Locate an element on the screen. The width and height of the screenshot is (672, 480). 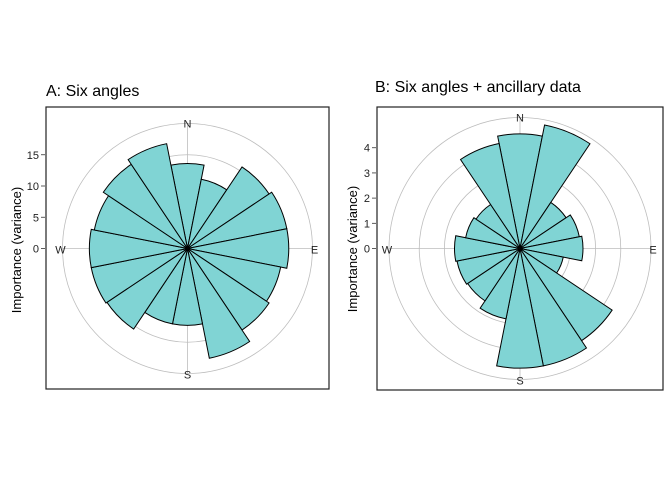
panel-a-label-w: W is located at coordinates (60, 251).